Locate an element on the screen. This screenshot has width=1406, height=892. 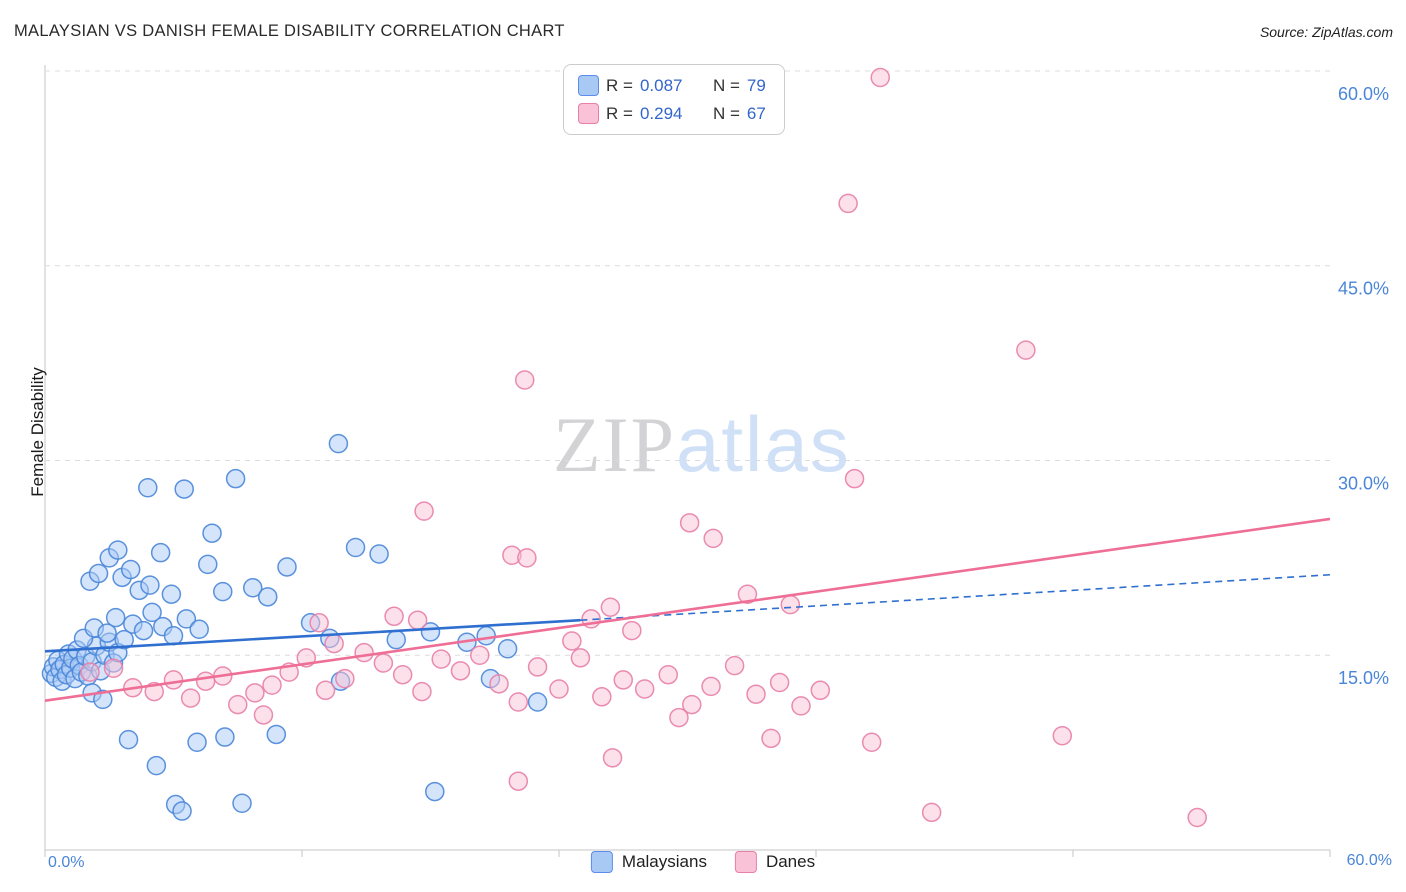
legend-item-danes: Danes is located at coordinates (774, 862).